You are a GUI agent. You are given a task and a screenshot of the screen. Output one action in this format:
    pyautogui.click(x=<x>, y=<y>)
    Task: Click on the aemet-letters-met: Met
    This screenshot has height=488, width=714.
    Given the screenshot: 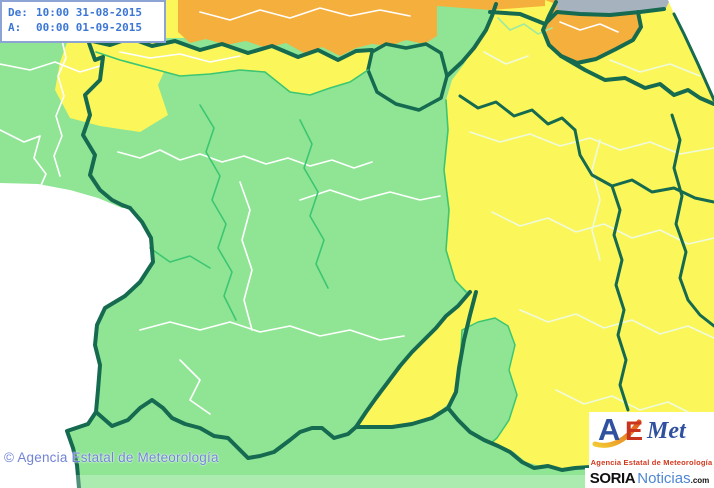 What is the action you would take?
    pyautogui.click(x=666, y=431)
    